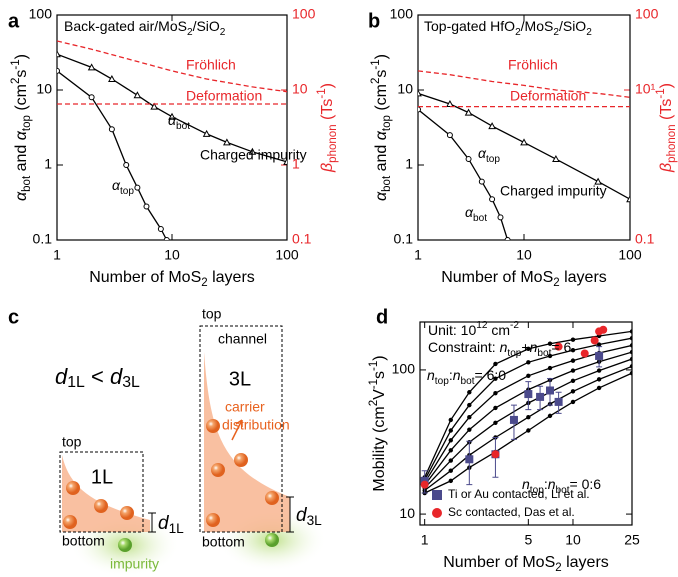  I want to click on legend-label: Ti or Au contacted, Li et al., so click(519, 494).